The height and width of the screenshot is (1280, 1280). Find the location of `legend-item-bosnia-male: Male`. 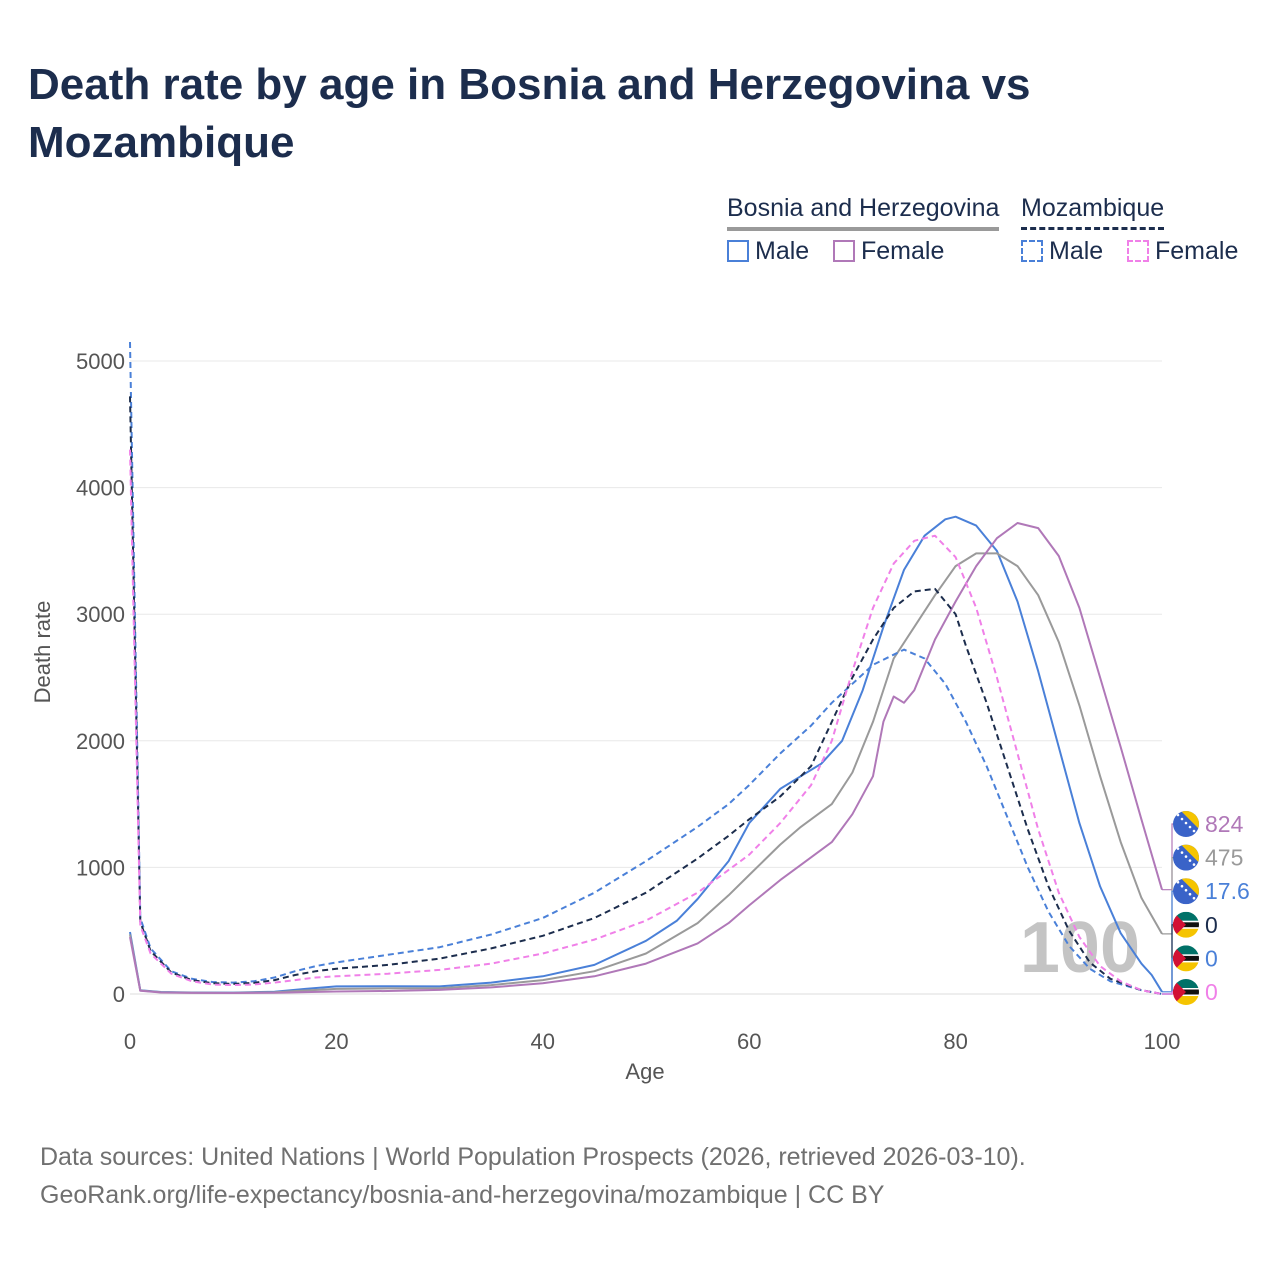

legend-item-bosnia-male: Male is located at coordinates (768, 251).